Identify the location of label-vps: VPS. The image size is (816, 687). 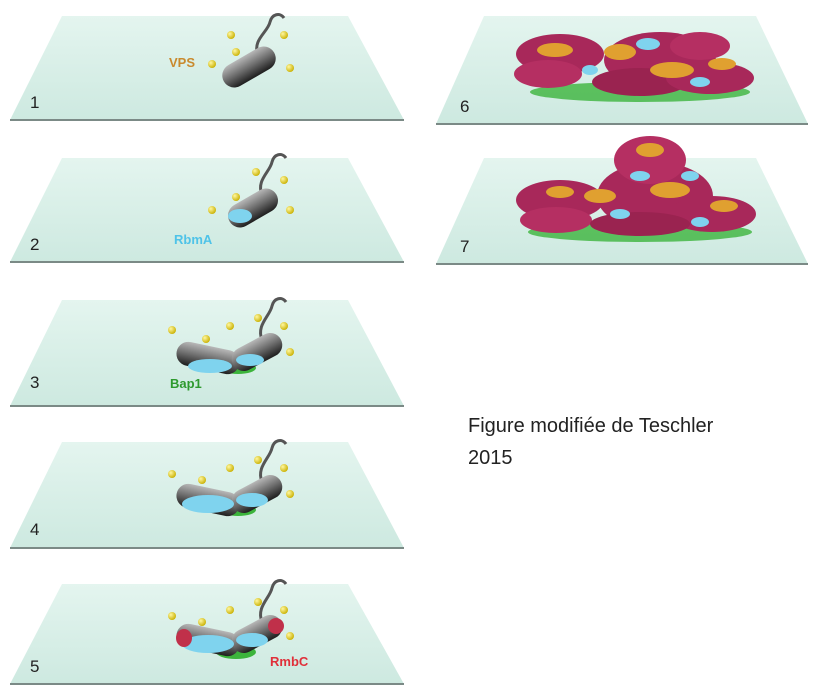
(182, 62).